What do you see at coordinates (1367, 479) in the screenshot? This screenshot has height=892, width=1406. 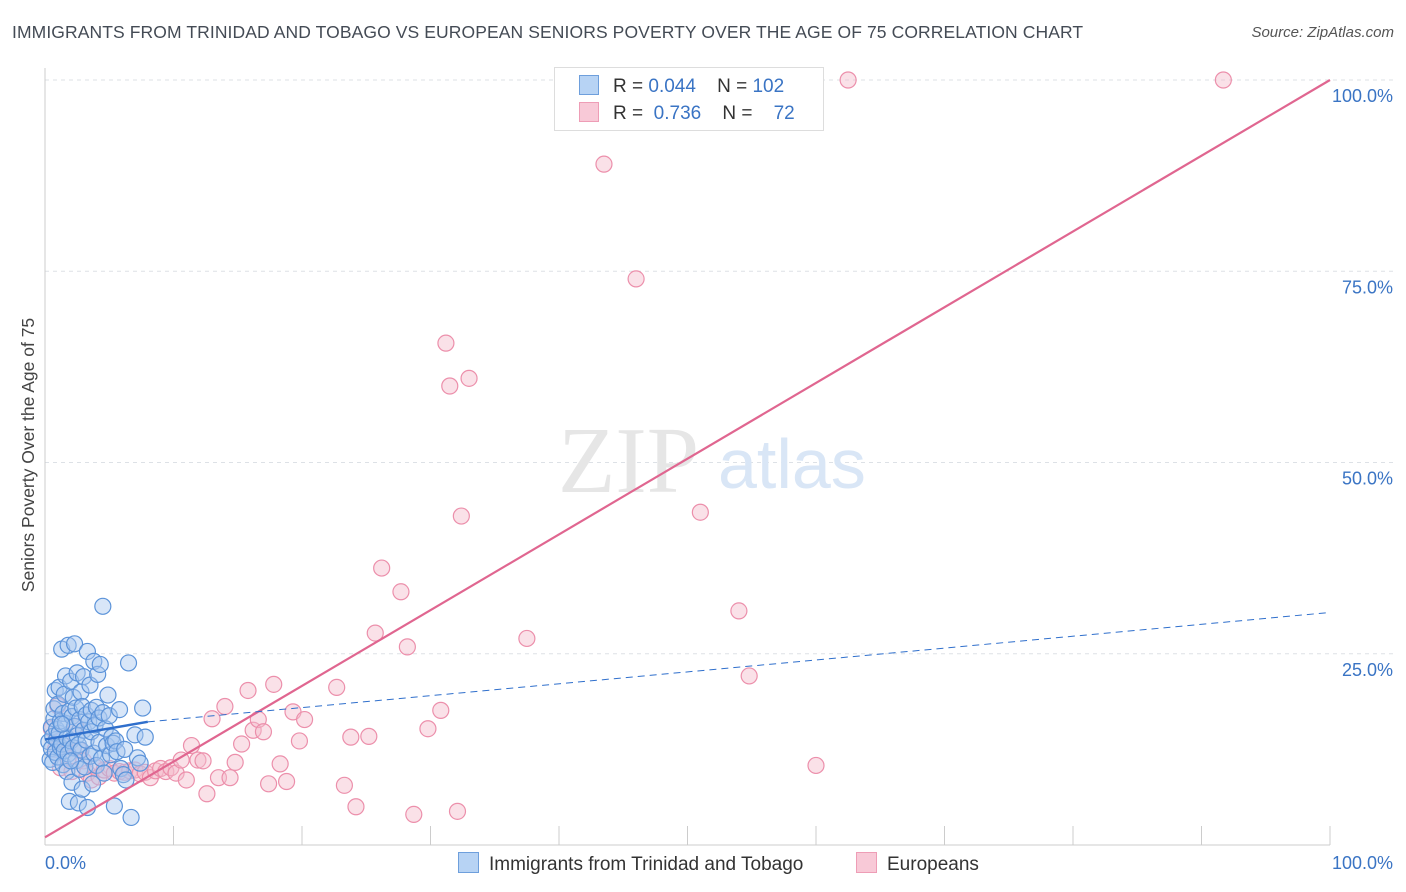 I see `y-tick-label: 50.0%` at bounding box center [1367, 479].